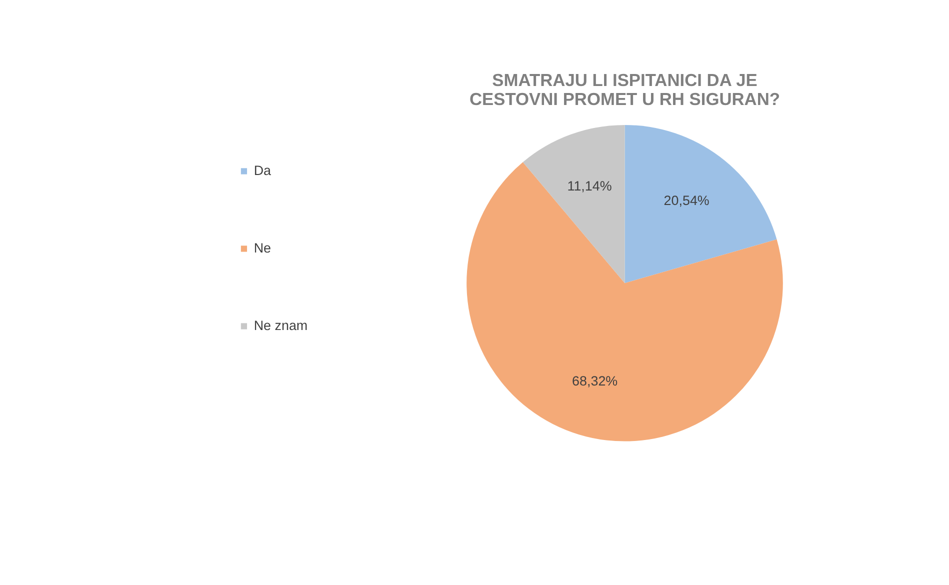 The image size is (949, 585). What do you see at coordinates (687, 200) in the screenshot?
I see `data-label: 20,54%` at bounding box center [687, 200].